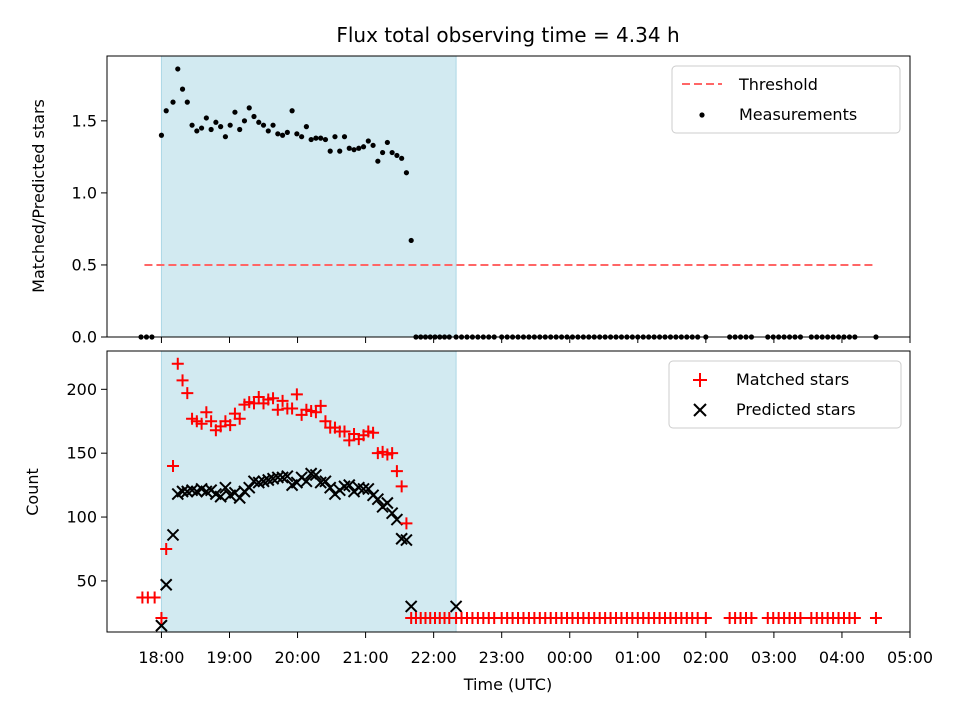  Describe the element at coordinates (84, 192) in the screenshot. I see `y-tick-label: 1.0` at that location.